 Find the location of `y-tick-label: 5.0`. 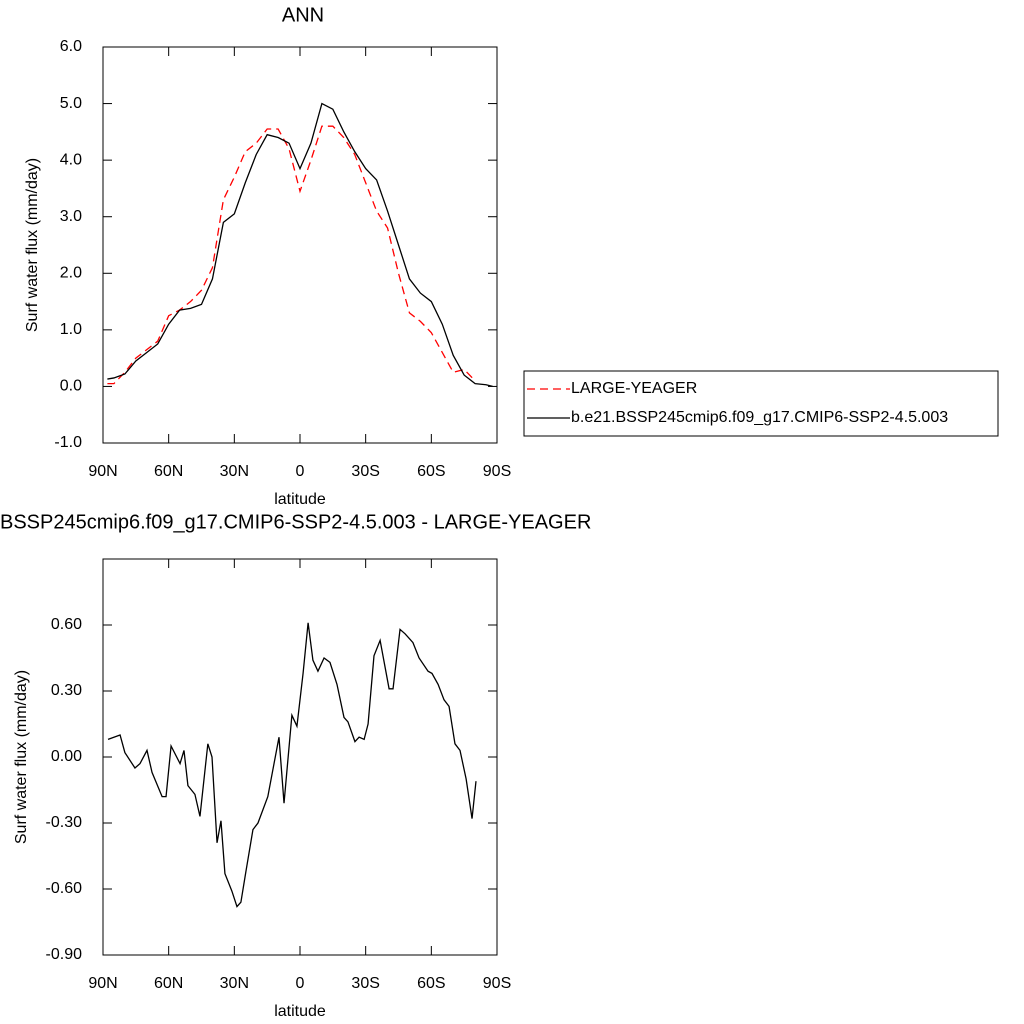

y-tick-label: 5.0 is located at coordinates (71, 103).